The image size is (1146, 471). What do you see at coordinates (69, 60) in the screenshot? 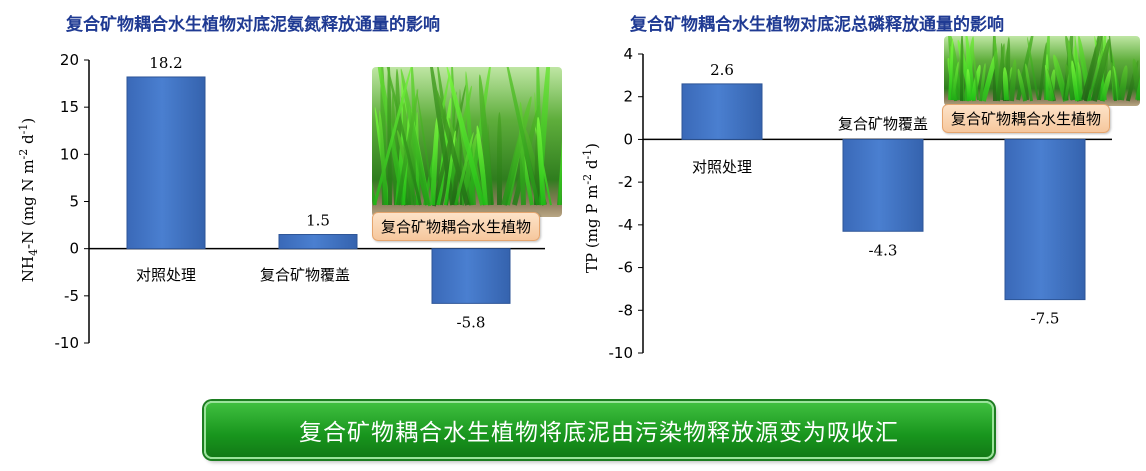
I see `y-tick-label: 20` at bounding box center [69, 60].